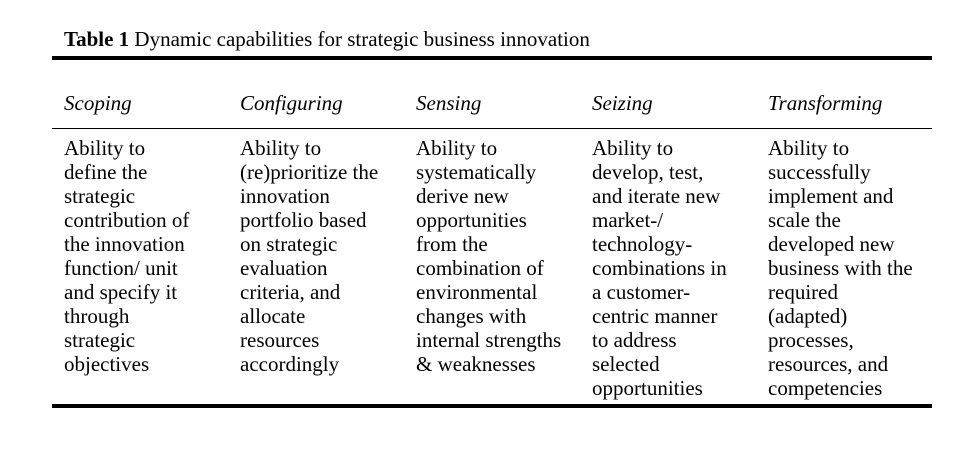  Describe the element at coordinates (471, 316) in the screenshot. I see `cell-line: changes with` at that location.